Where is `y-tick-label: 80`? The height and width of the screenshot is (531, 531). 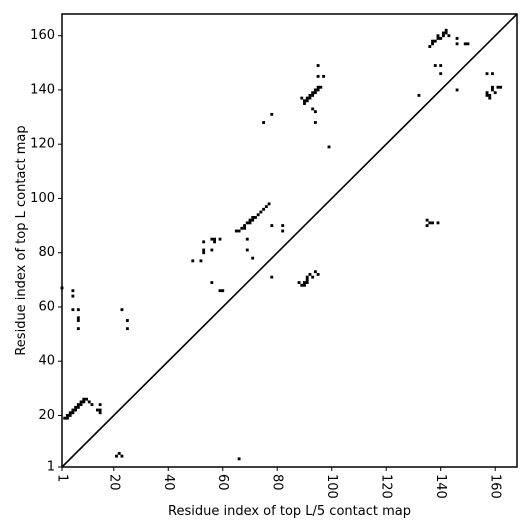
y-tick-label: 80 is located at coordinates (46, 252).